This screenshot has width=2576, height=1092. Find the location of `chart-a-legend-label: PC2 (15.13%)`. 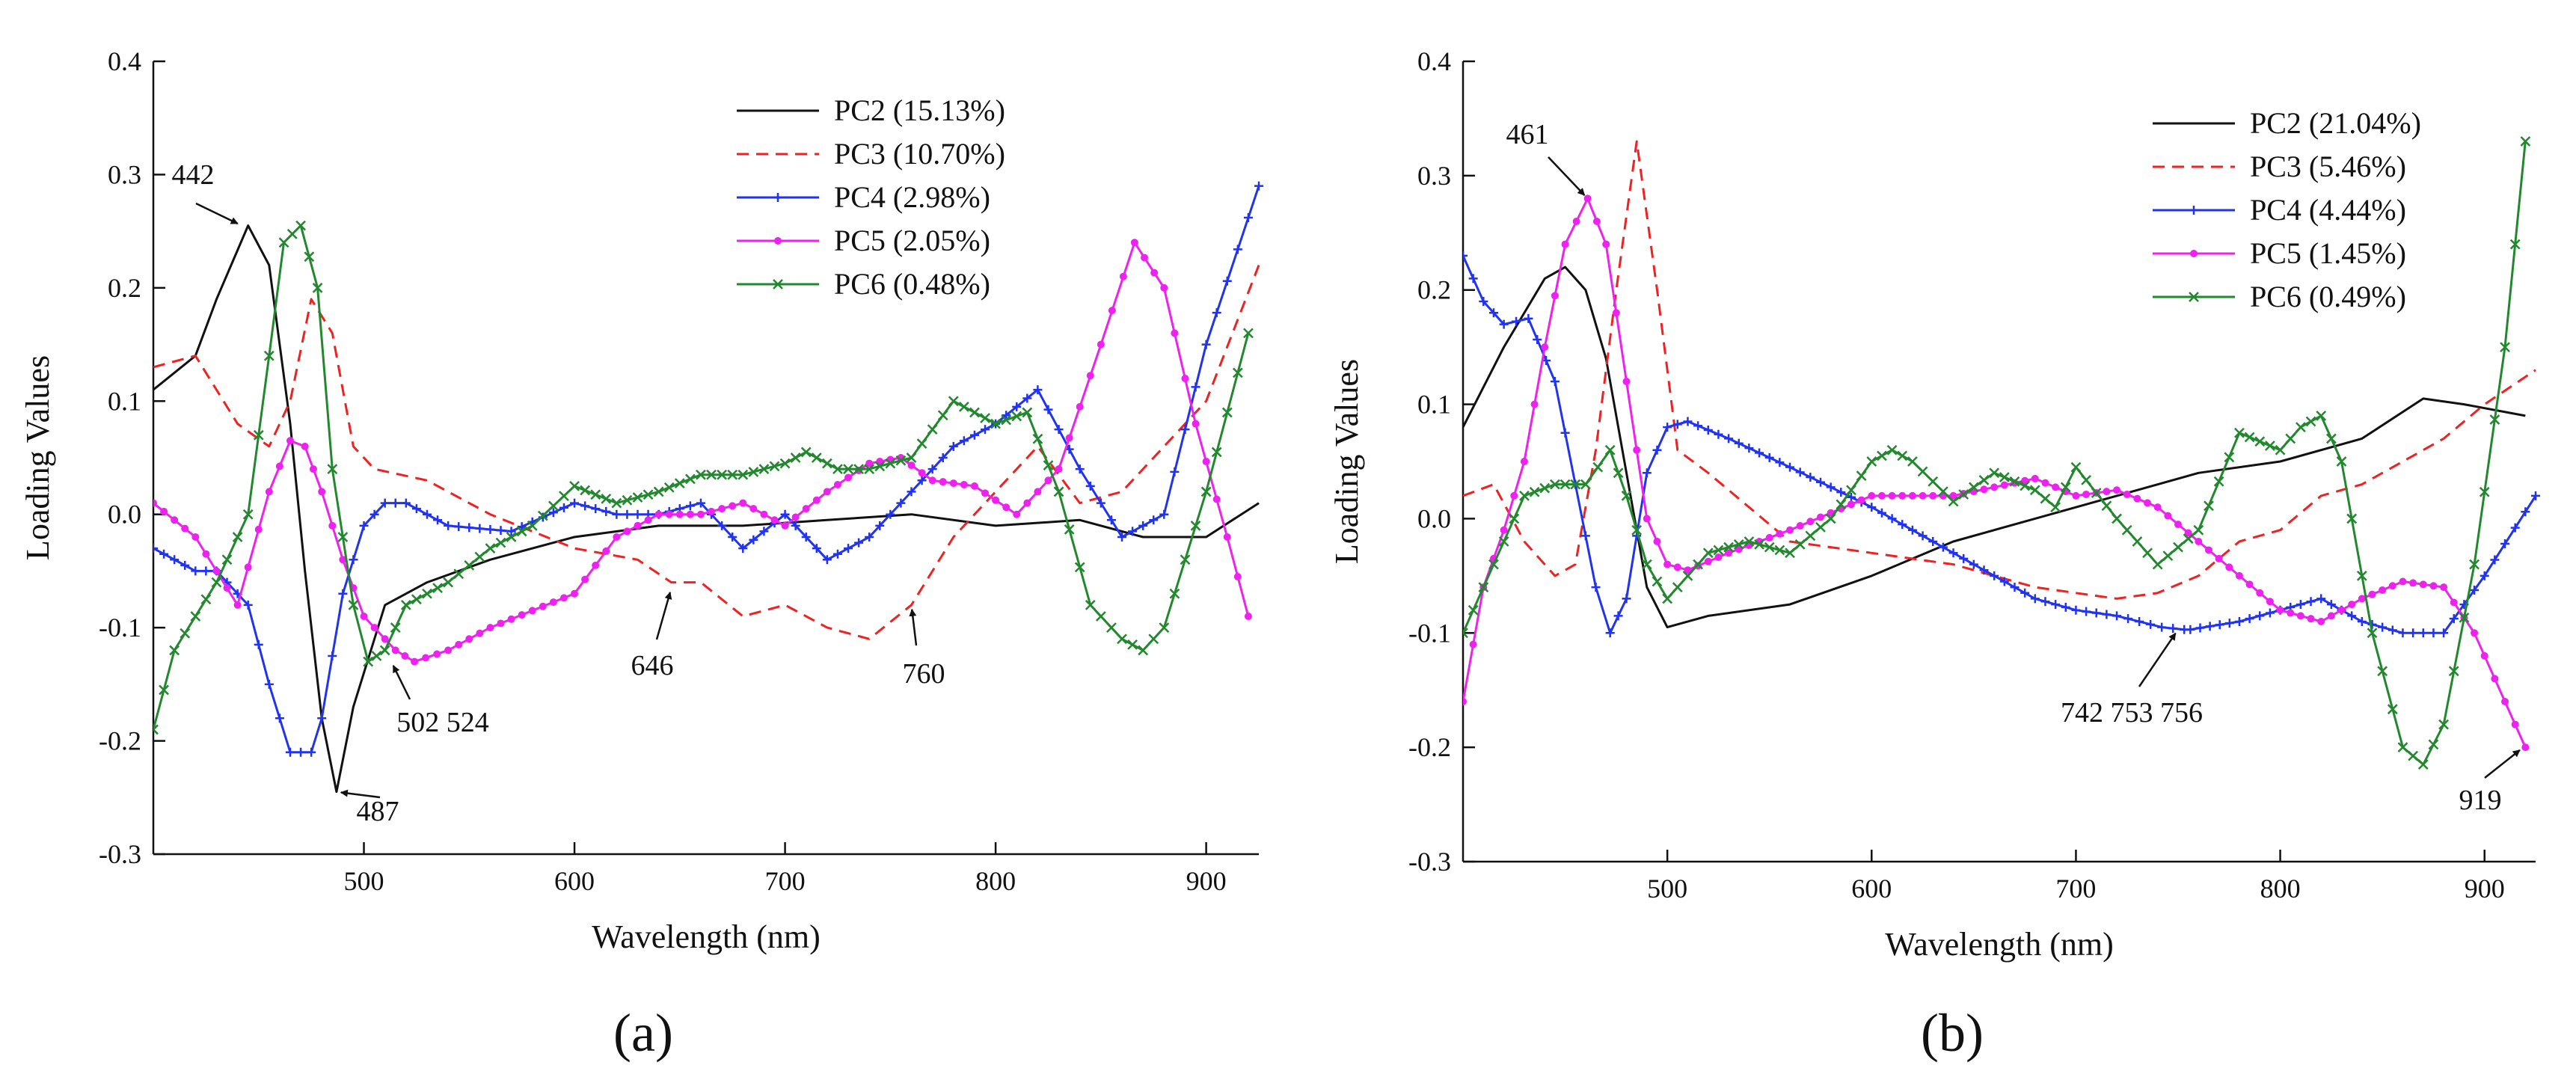

chart-a-legend-label: PC2 (15.13%) is located at coordinates (919, 110).